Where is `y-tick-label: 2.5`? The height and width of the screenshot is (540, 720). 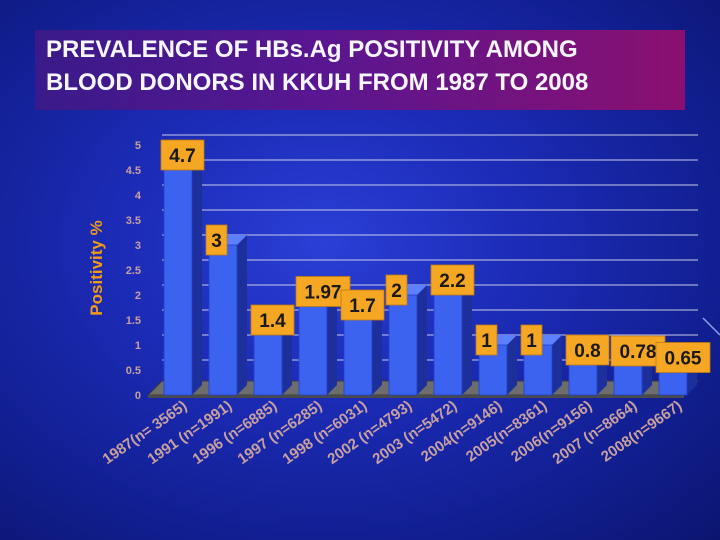
y-tick-label: 2.5 is located at coordinates (133, 271).